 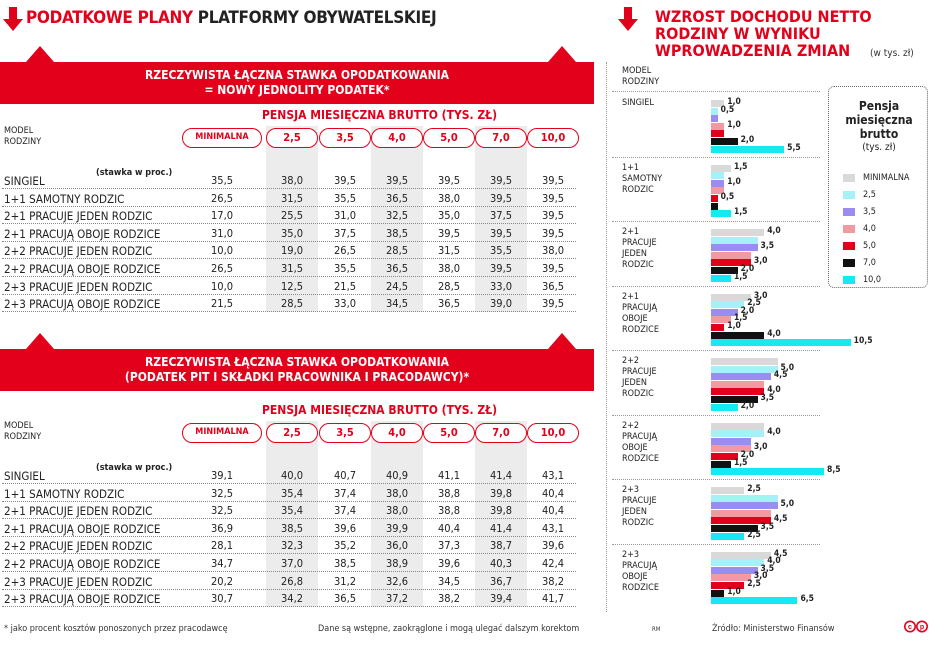 What do you see at coordinates (834, 470) in the screenshot?
I see `bar-label: 8,5` at bounding box center [834, 470].